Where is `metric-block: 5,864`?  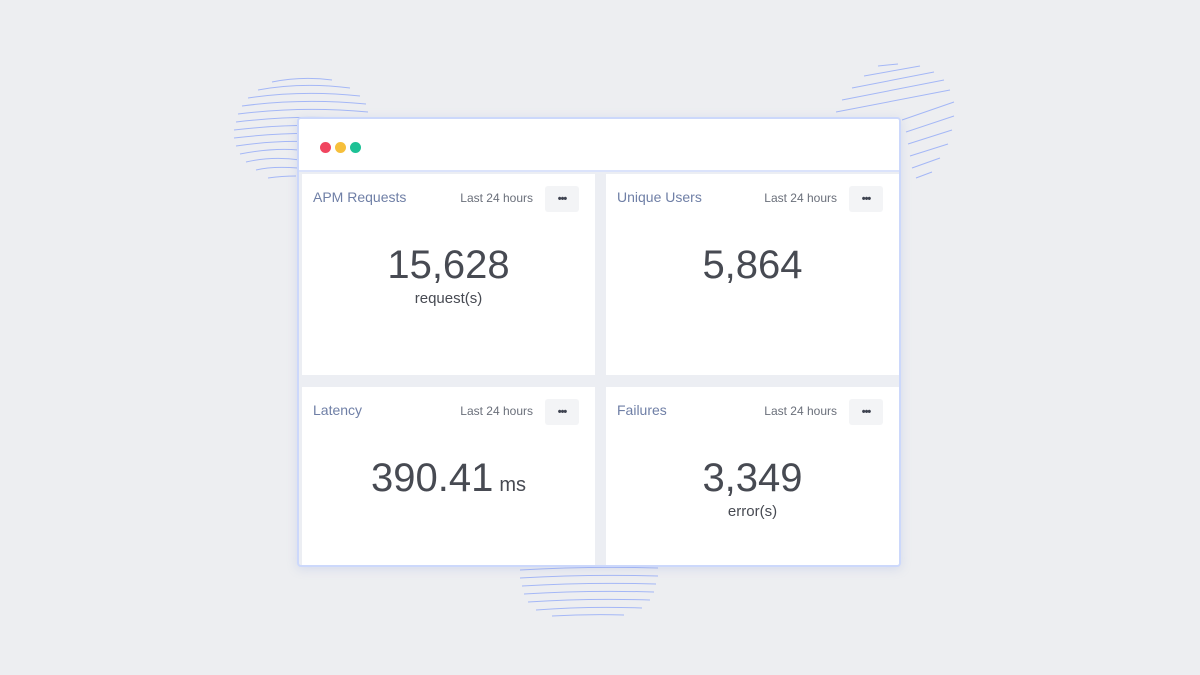
metric-block: 5,864 is located at coordinates (752, 265).